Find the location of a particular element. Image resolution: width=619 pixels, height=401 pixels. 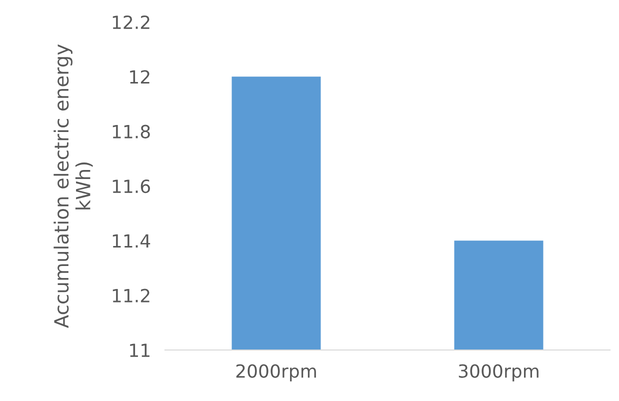

y-tick-label: 11.2 is located at coordinates (131, 295).